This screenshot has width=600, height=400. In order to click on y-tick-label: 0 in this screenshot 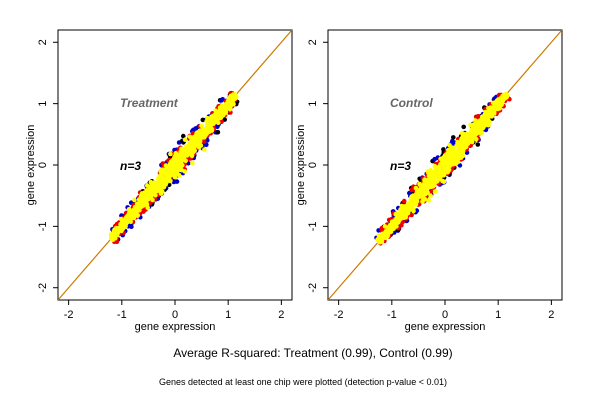, I will do `click(43, 165)`.